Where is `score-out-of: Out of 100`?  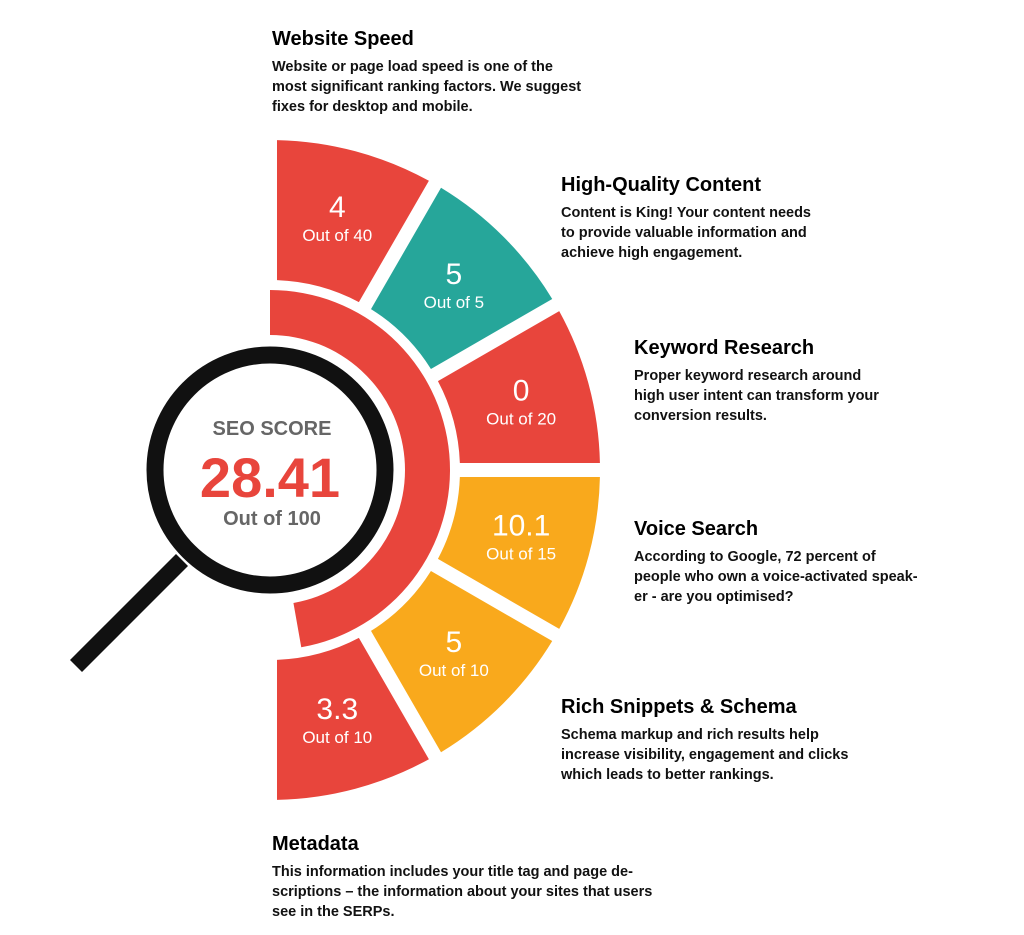
score-out-of: Out of 100 is located at coordinates (272, 519).